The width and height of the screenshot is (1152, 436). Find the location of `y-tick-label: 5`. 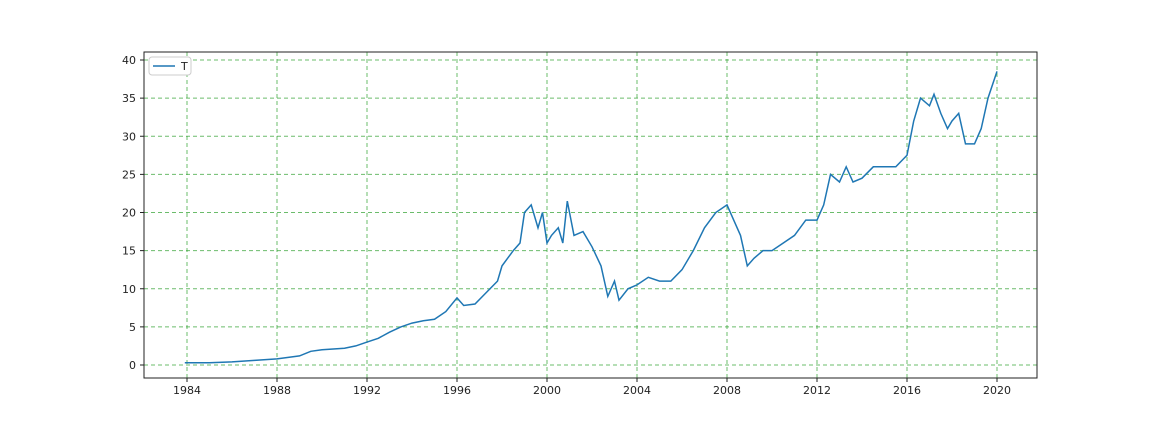

y-tick-label: 5 is located at coordinates (132, 327).